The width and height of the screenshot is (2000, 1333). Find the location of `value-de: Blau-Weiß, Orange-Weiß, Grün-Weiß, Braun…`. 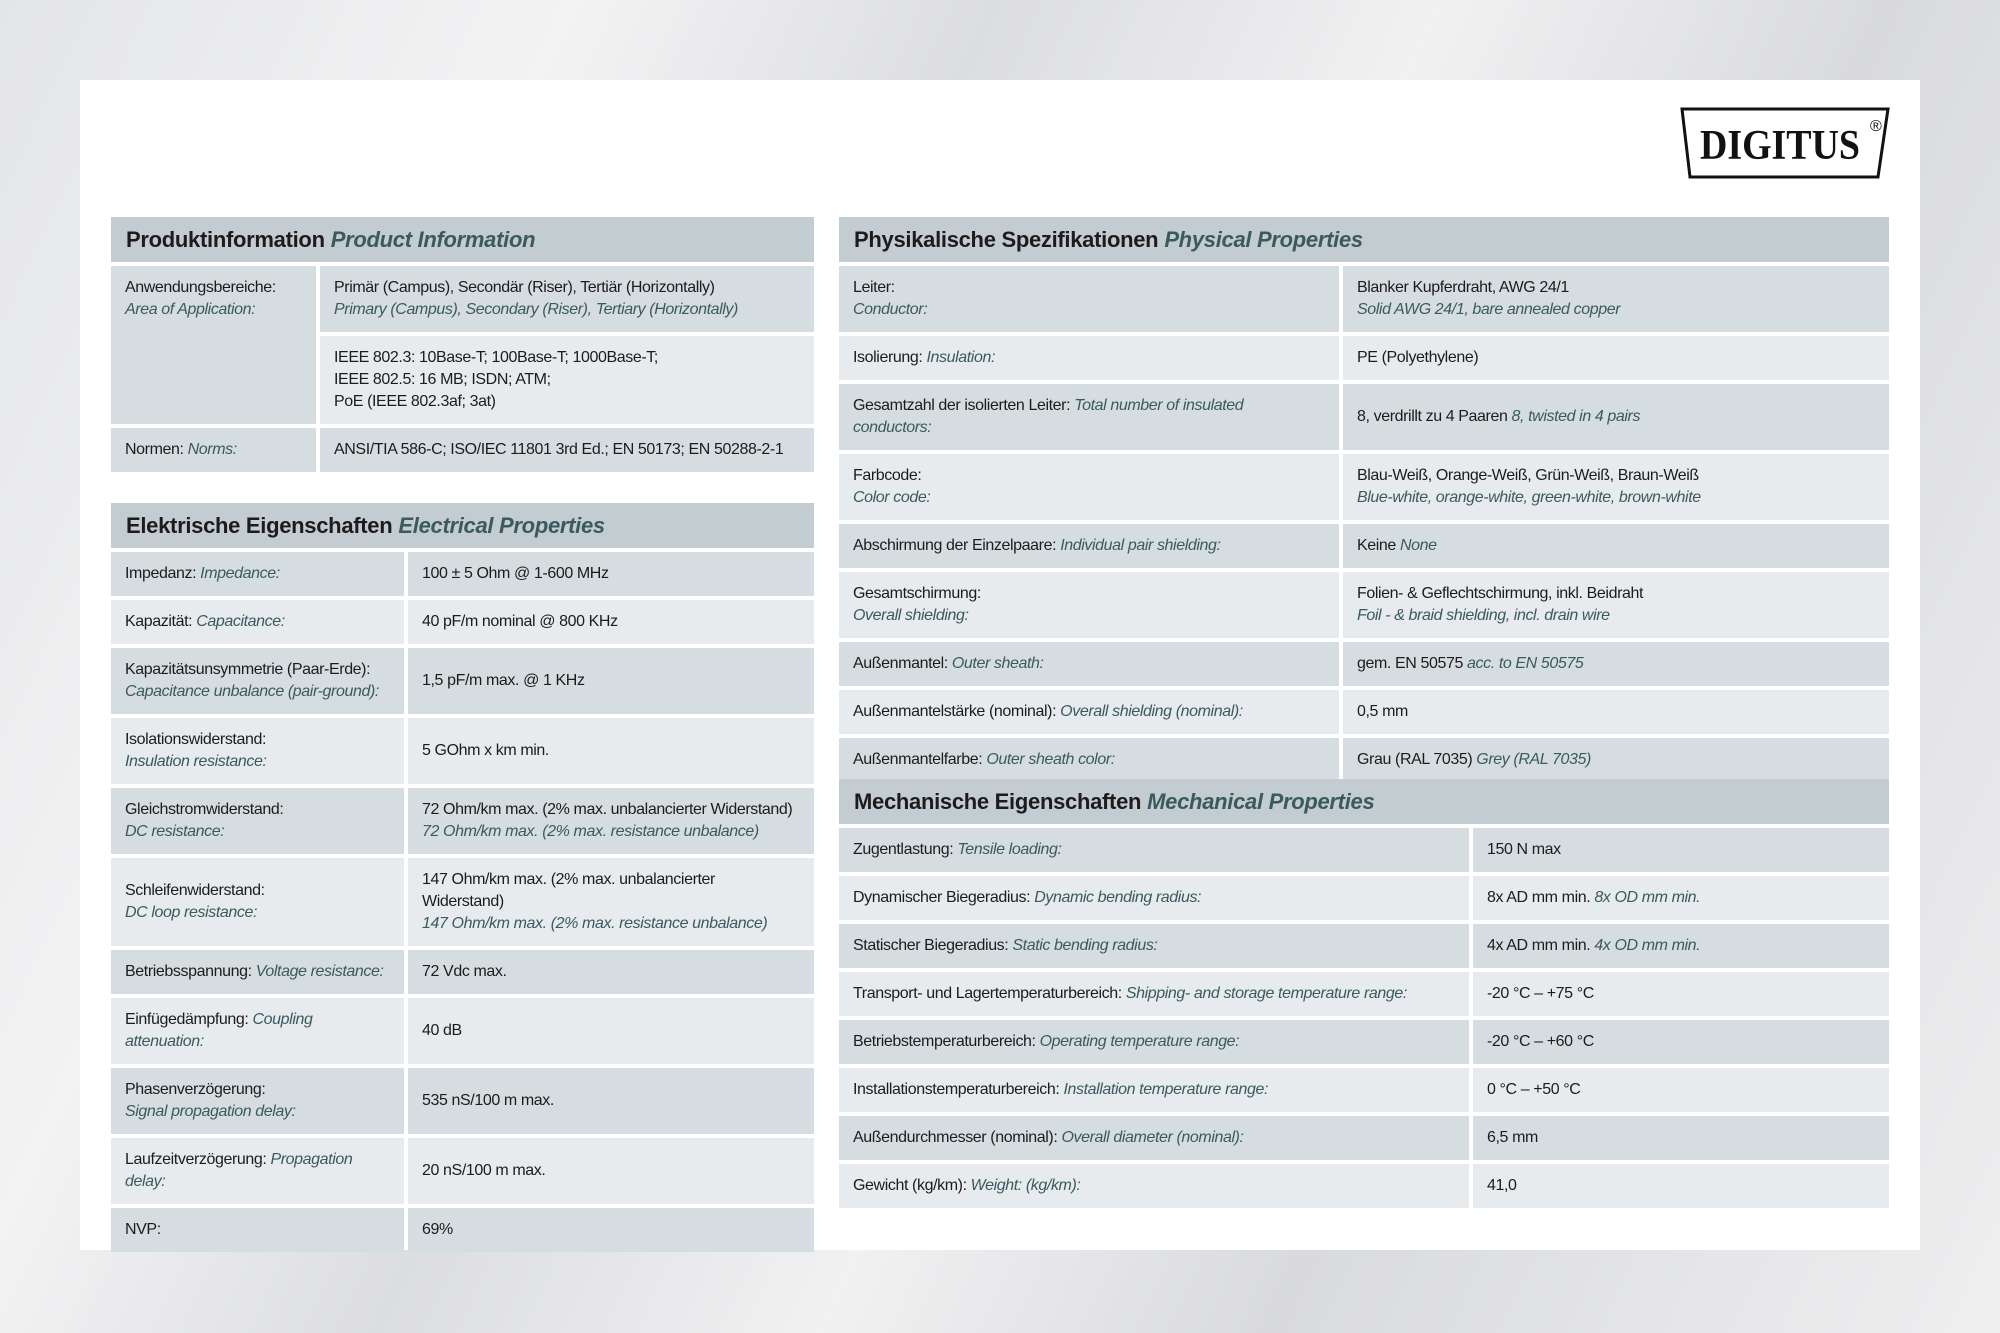

value-de: Blau-Weiß, Orange-Weiß, Grün-Weiß, Braun… is located at coordinates (1528, 475).